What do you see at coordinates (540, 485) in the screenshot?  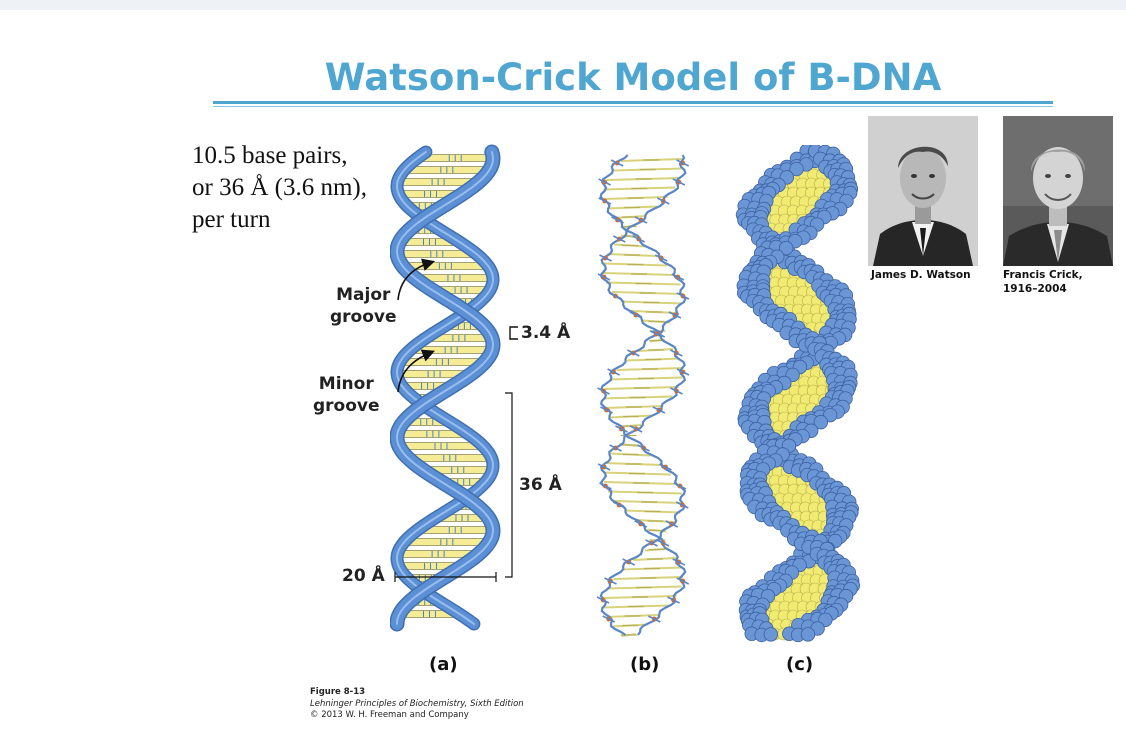 I see `pitch-label: 36 Å` at bounding box center [540, 485].